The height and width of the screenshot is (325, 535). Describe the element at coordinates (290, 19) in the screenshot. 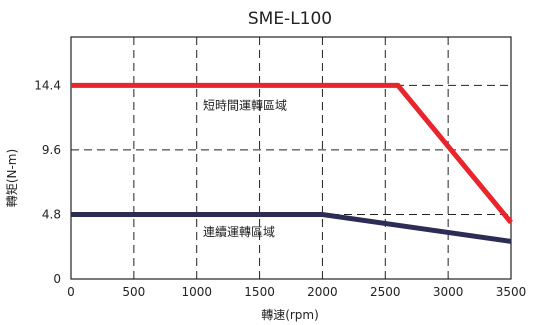

I see `chart-title: SME-L100` at that location.